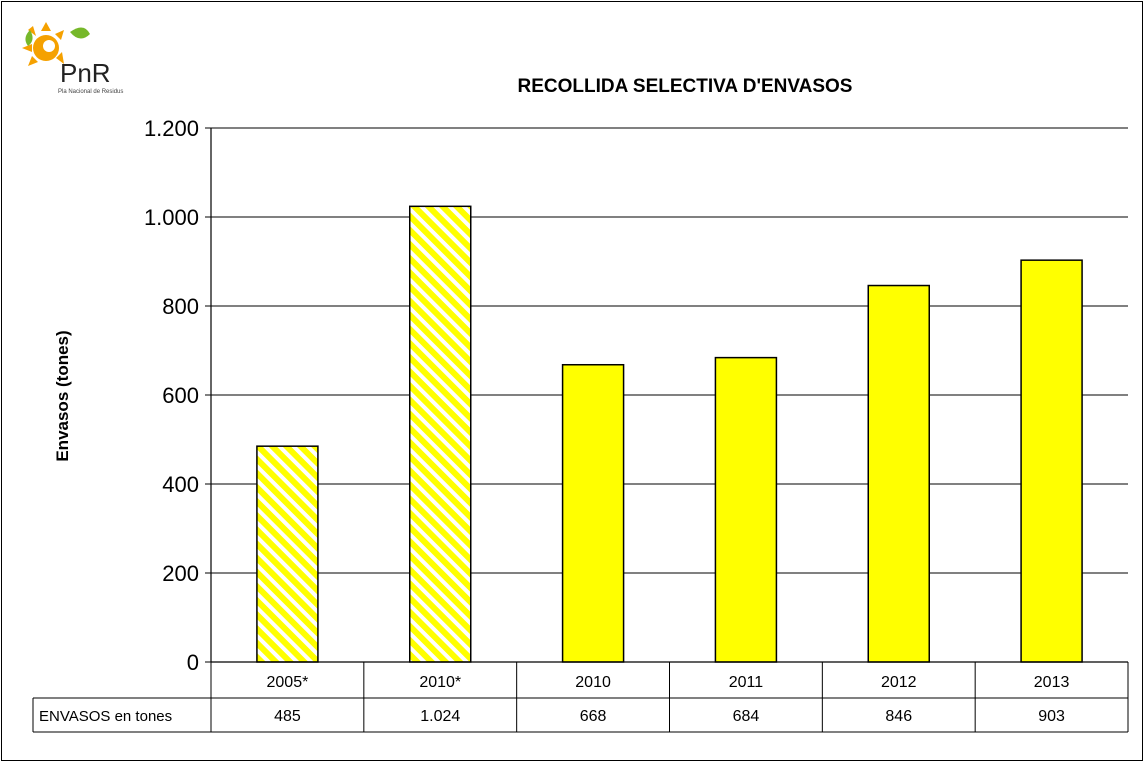 Image resolution: width=1146 pixels, height=764 pixels. I want to click on y-tick-label: 600, so click(180, 395).